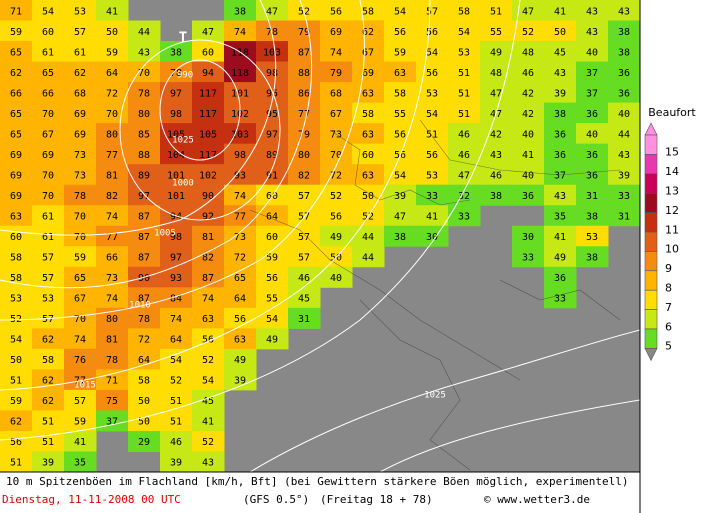  Describe the element at coordinates (112, 381) in the screenshot. I see `gust-value: 71` at that location.